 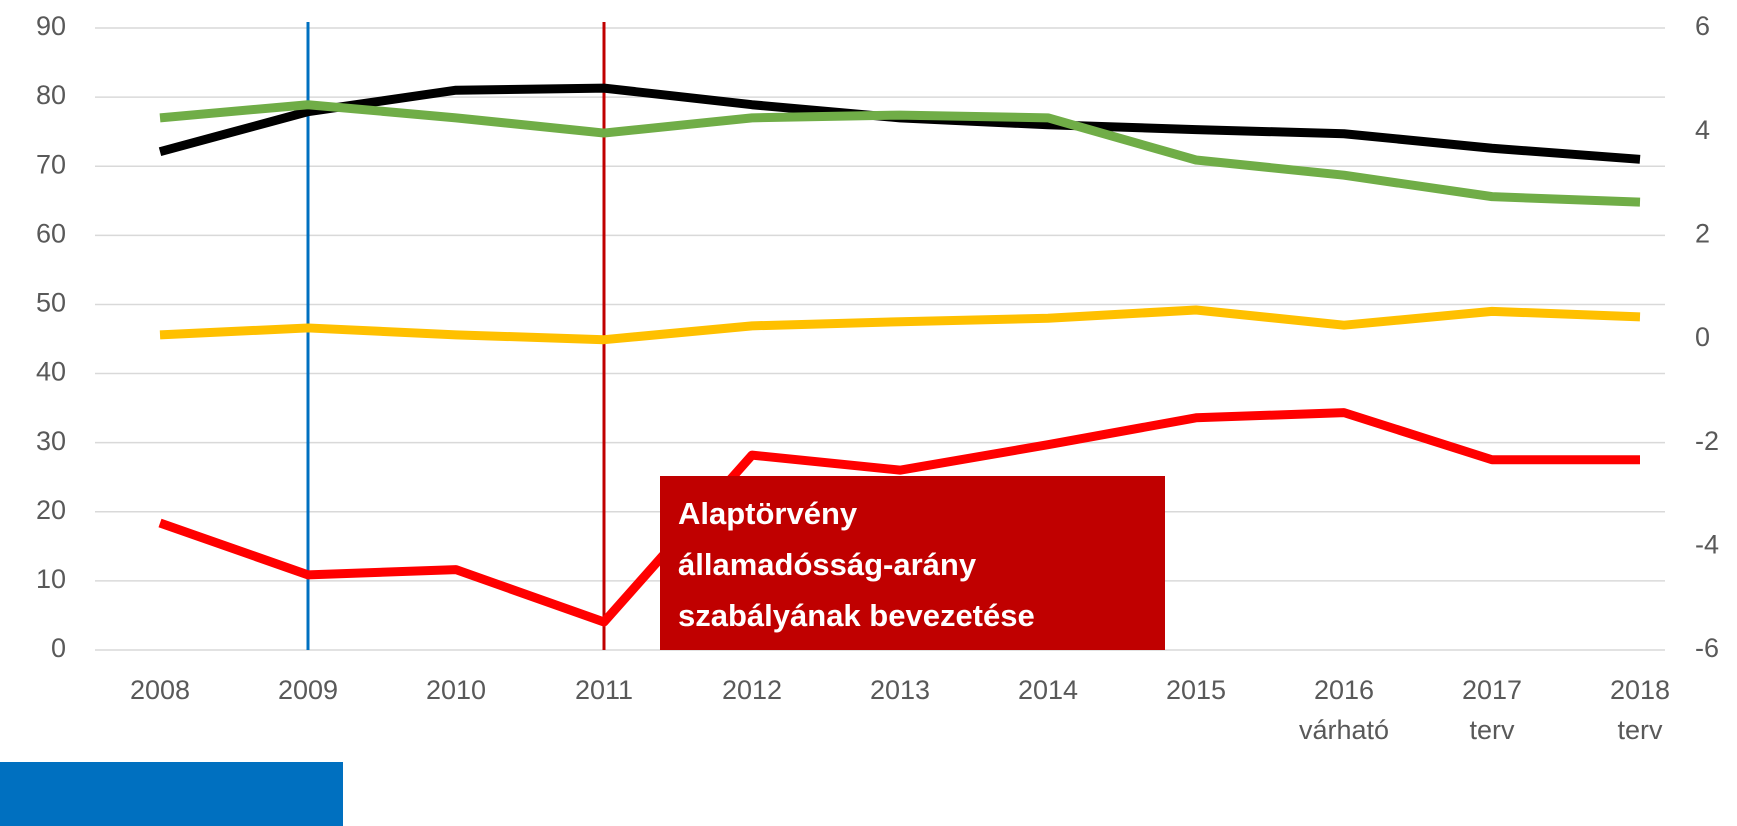 What do you see at coordinates (51, 26) in the screenshot?
I see `y-tick-label: 90` at bounding box center [51, 26].